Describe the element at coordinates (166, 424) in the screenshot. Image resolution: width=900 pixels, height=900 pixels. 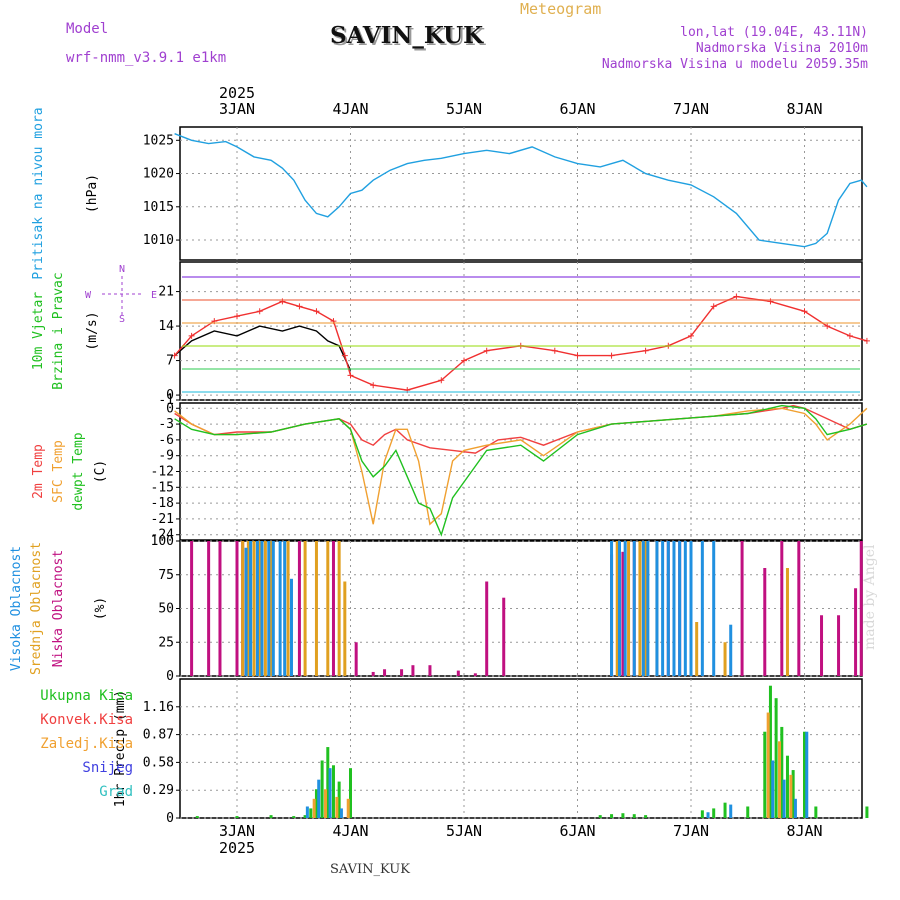
I see `temperature-ytick-label: -3` at that location.